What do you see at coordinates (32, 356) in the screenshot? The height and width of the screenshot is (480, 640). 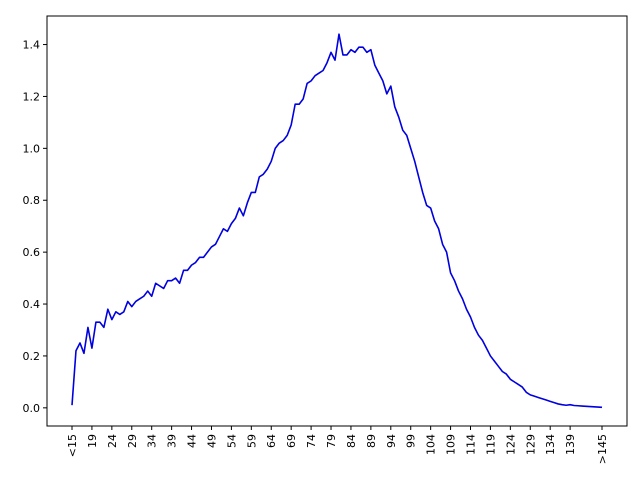 I see `y-tick-label: 0.2` at bounding box center [32, 356].